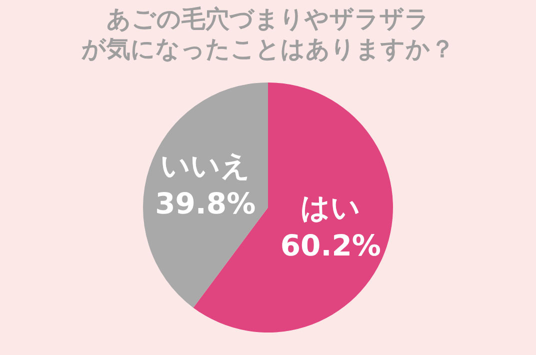  Describe the element at coordinates (330, 245) in the screenshot. I see `data-label: 60.2%` at that location.